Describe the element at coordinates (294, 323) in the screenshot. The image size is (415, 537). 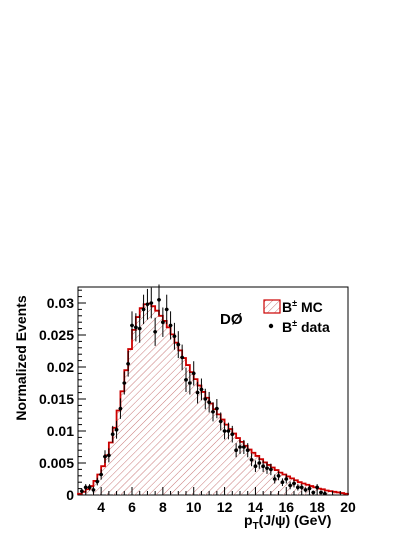
I see `legend-data-label-sup: ±` at that location.